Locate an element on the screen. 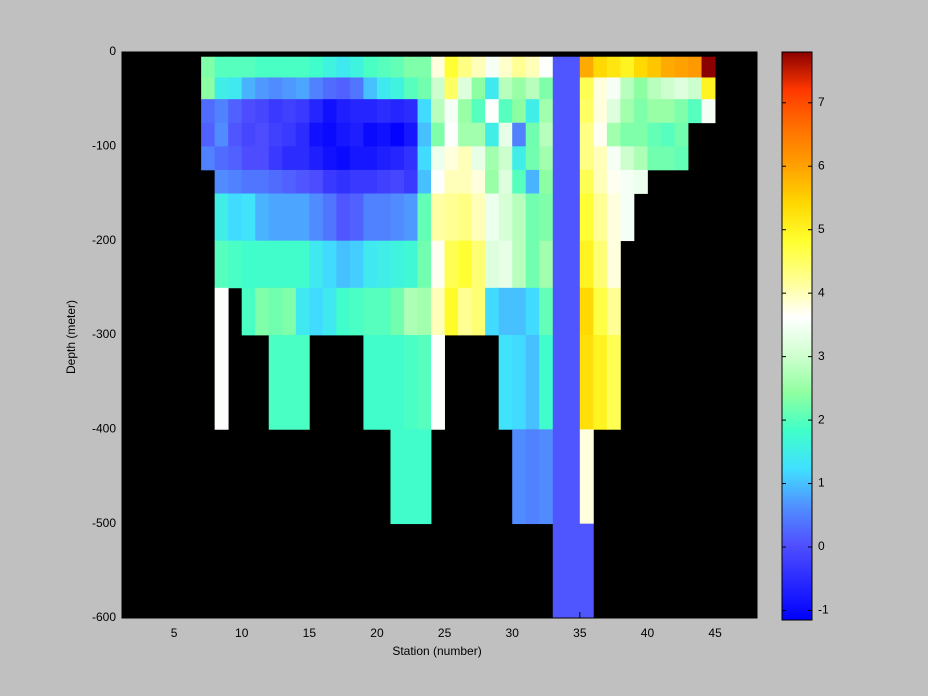  colorbar-tick-label: -1 is located at coordinates (823, 610).